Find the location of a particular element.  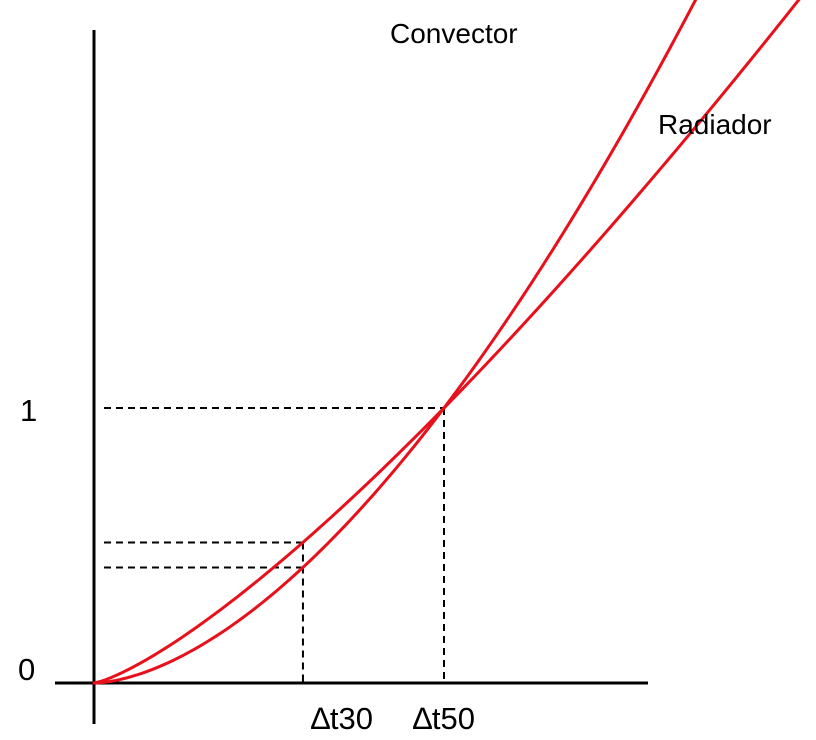

x-tick-label-dt50: ∆t50 is located at coordinates (444, 718).